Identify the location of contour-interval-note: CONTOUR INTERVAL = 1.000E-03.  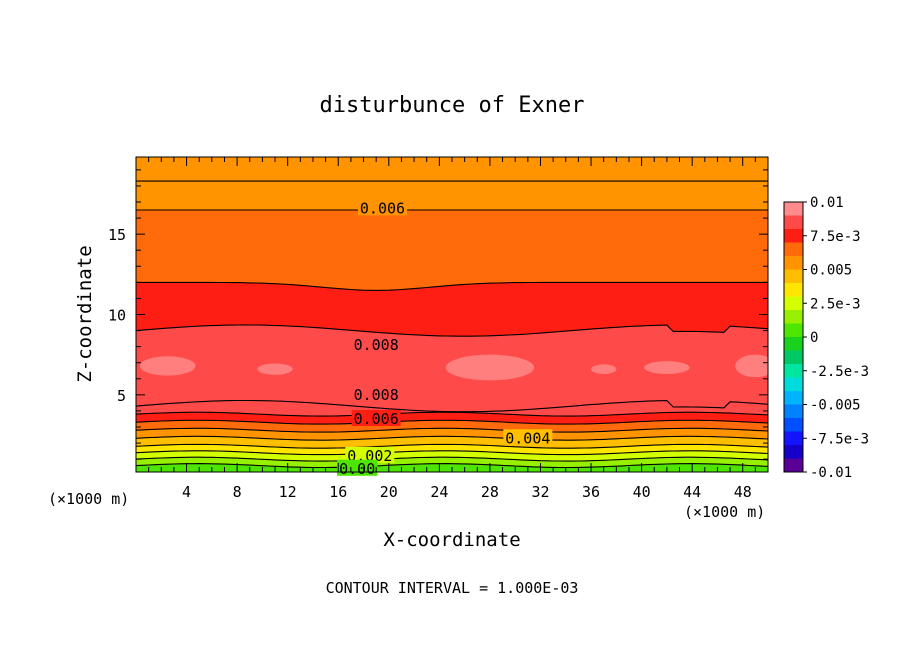
(452, 588).